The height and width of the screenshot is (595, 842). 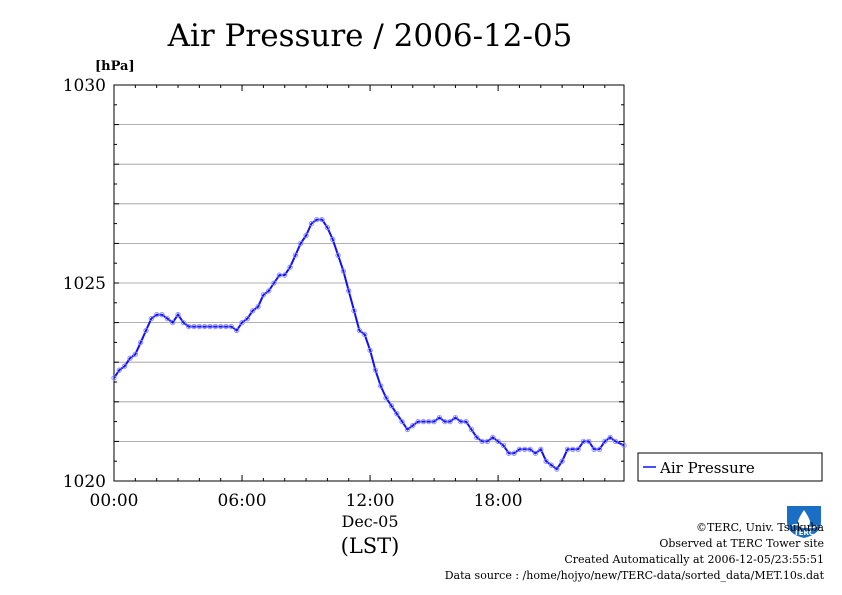 What do you see at coordinates (114, 501) in the screenshot?
I see `x-tick-label: 00:00` at bounding box center [114, 501].